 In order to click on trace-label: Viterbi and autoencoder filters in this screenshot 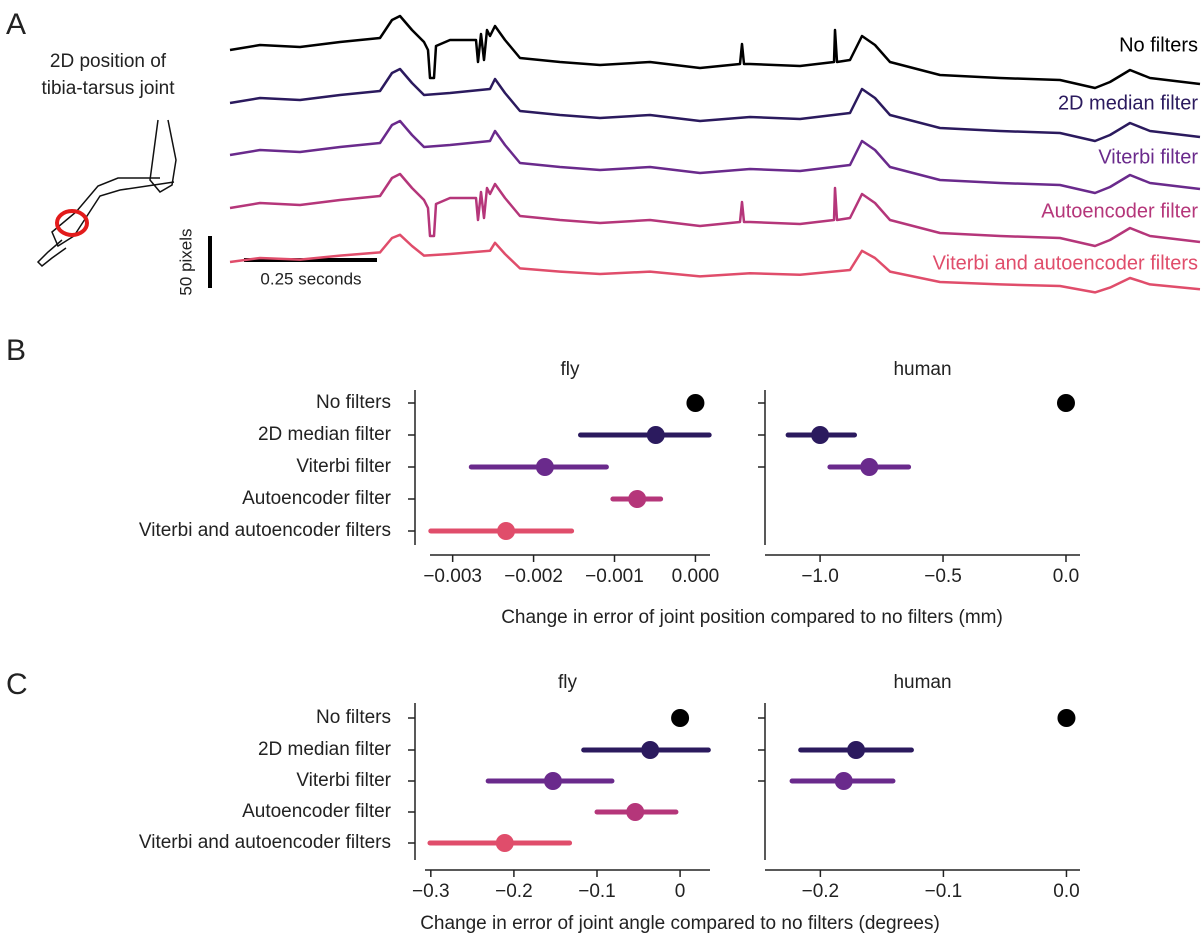, I will do `click(1065, 263)`.